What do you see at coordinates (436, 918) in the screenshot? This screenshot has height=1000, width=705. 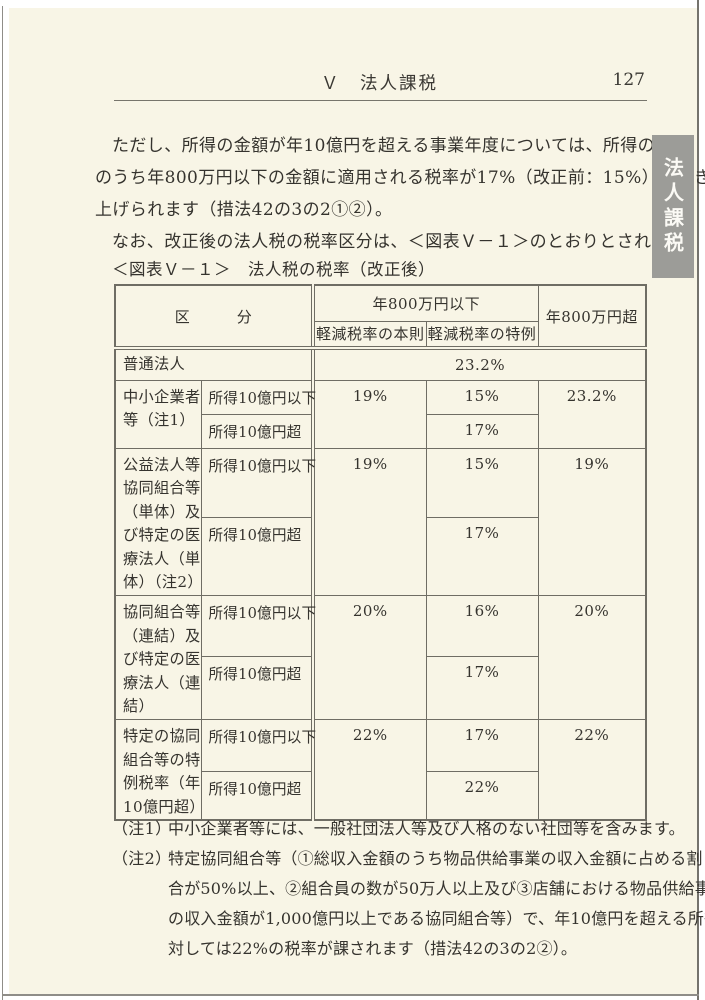 I see `footnote-line: の収入金額が1,000億円以上である協同組合等）で、年10億円を超える所得に` at bounding box center [436, 918].